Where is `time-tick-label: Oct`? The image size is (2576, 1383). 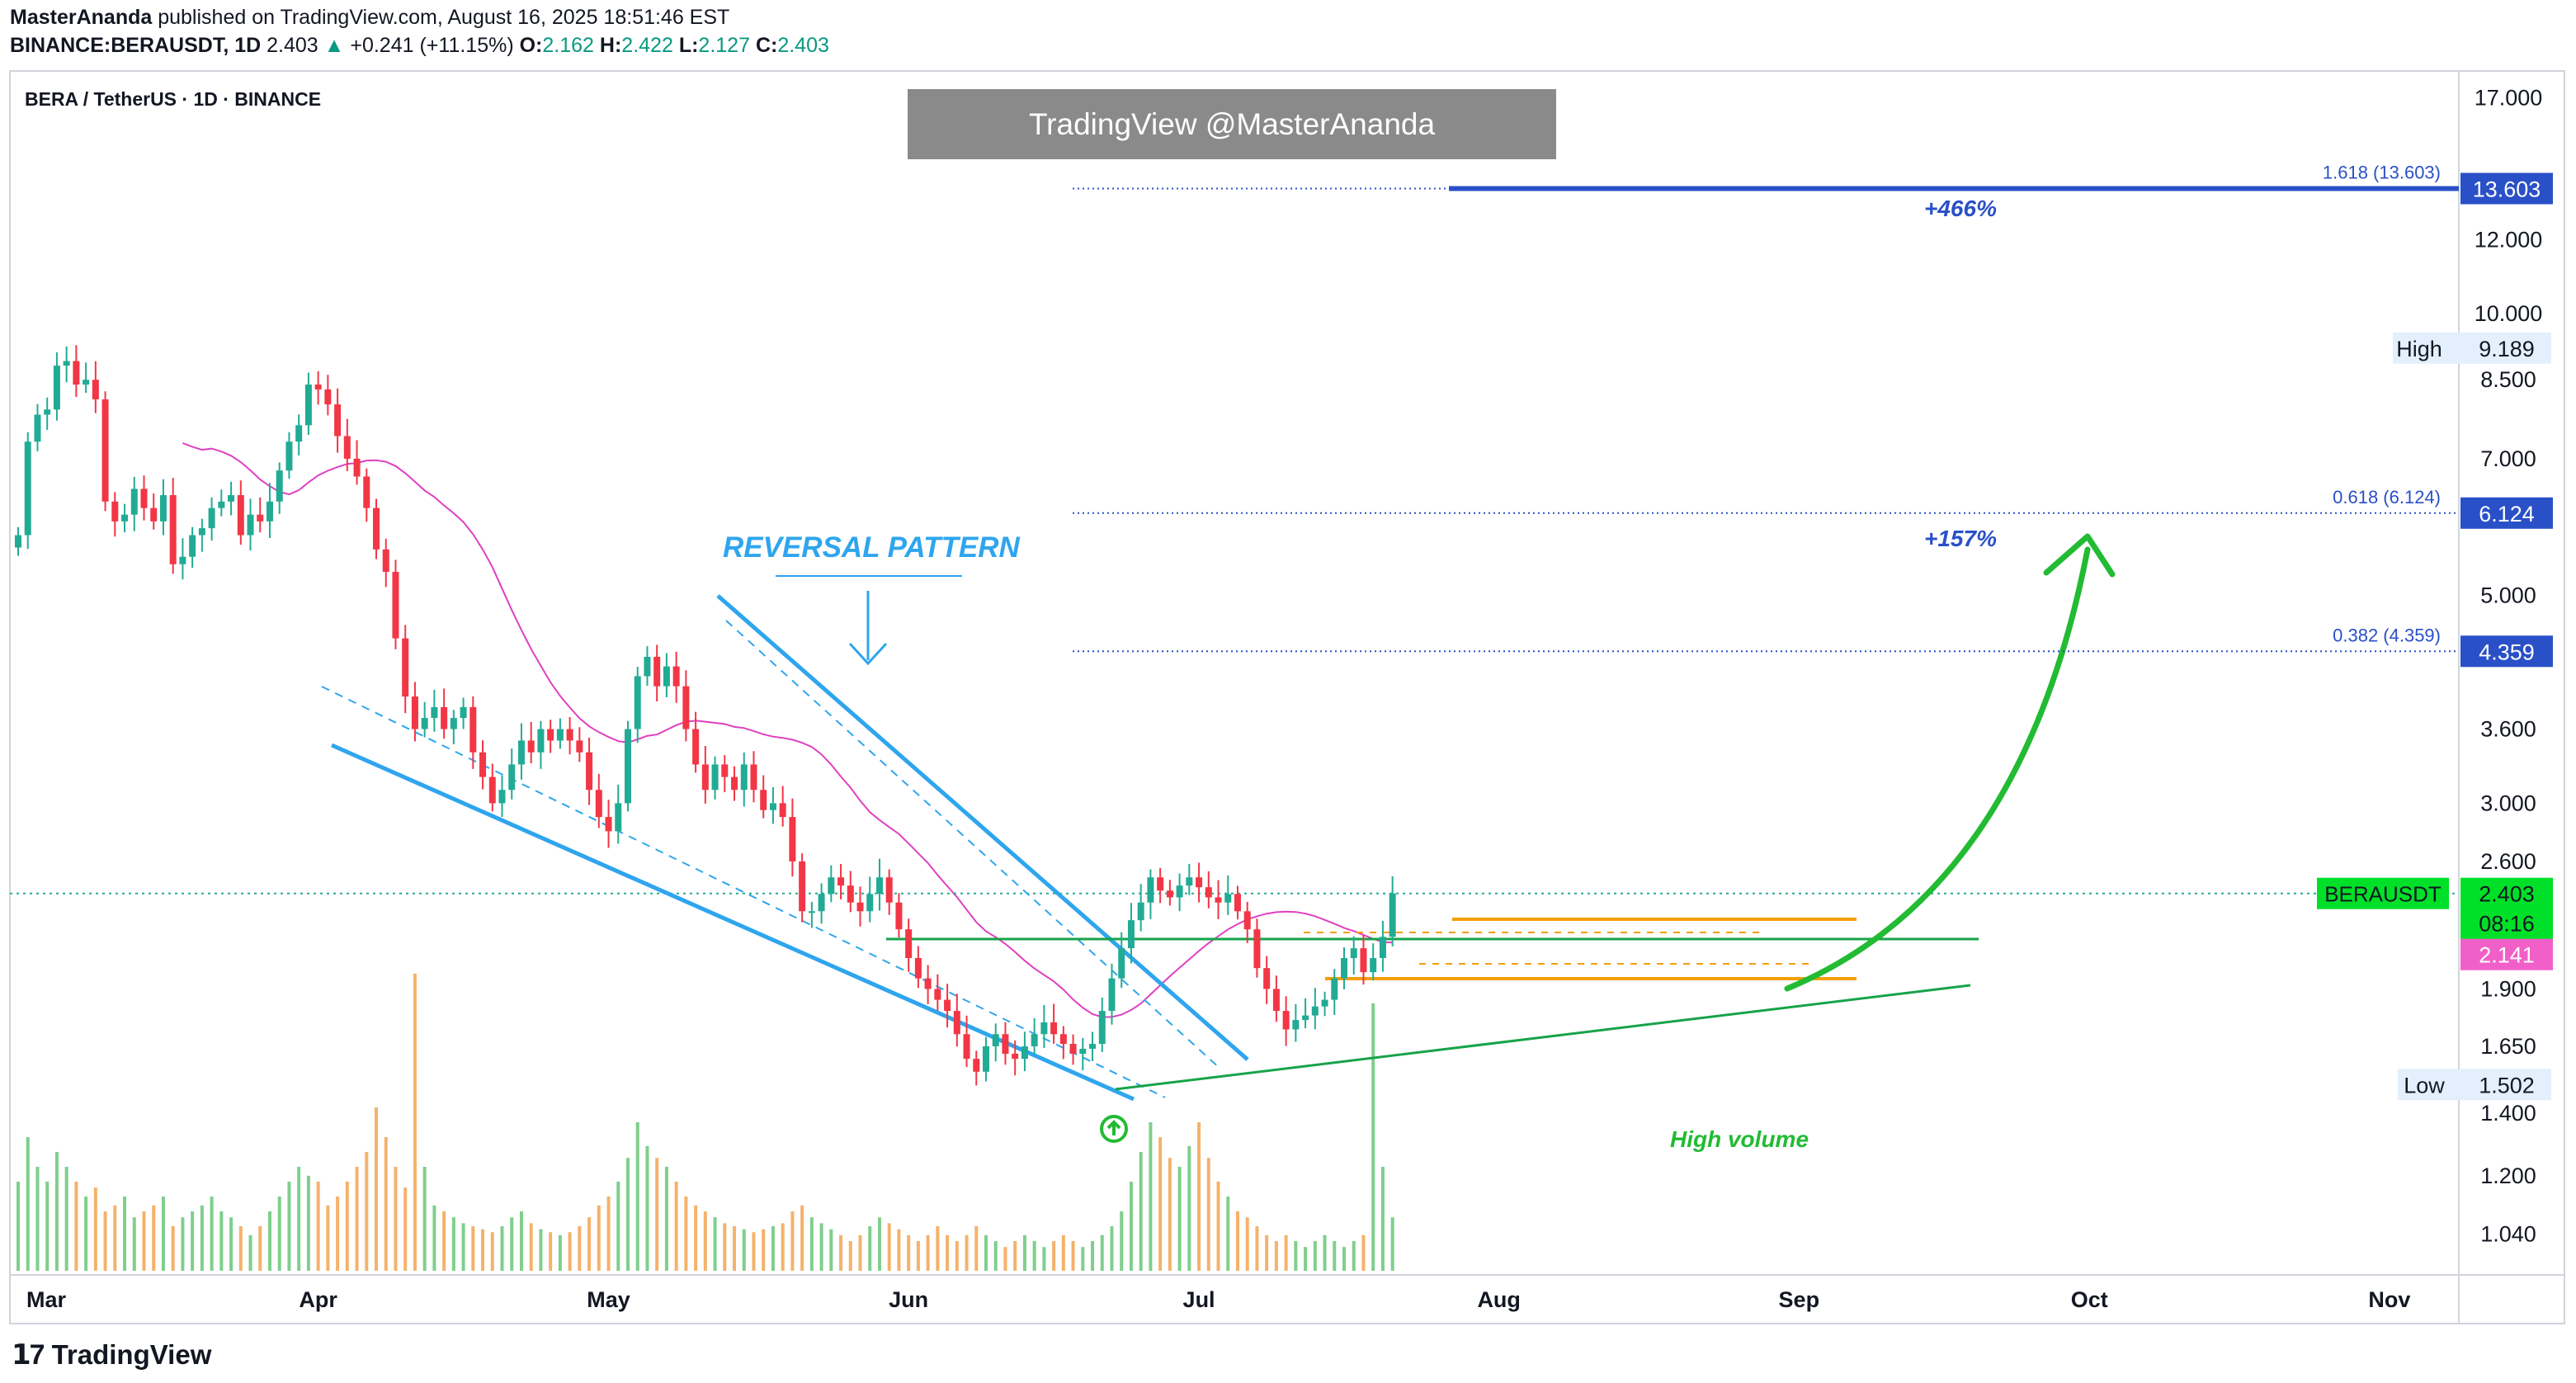 time-tick-label: Oct is located at coordinates (2089, 1299).